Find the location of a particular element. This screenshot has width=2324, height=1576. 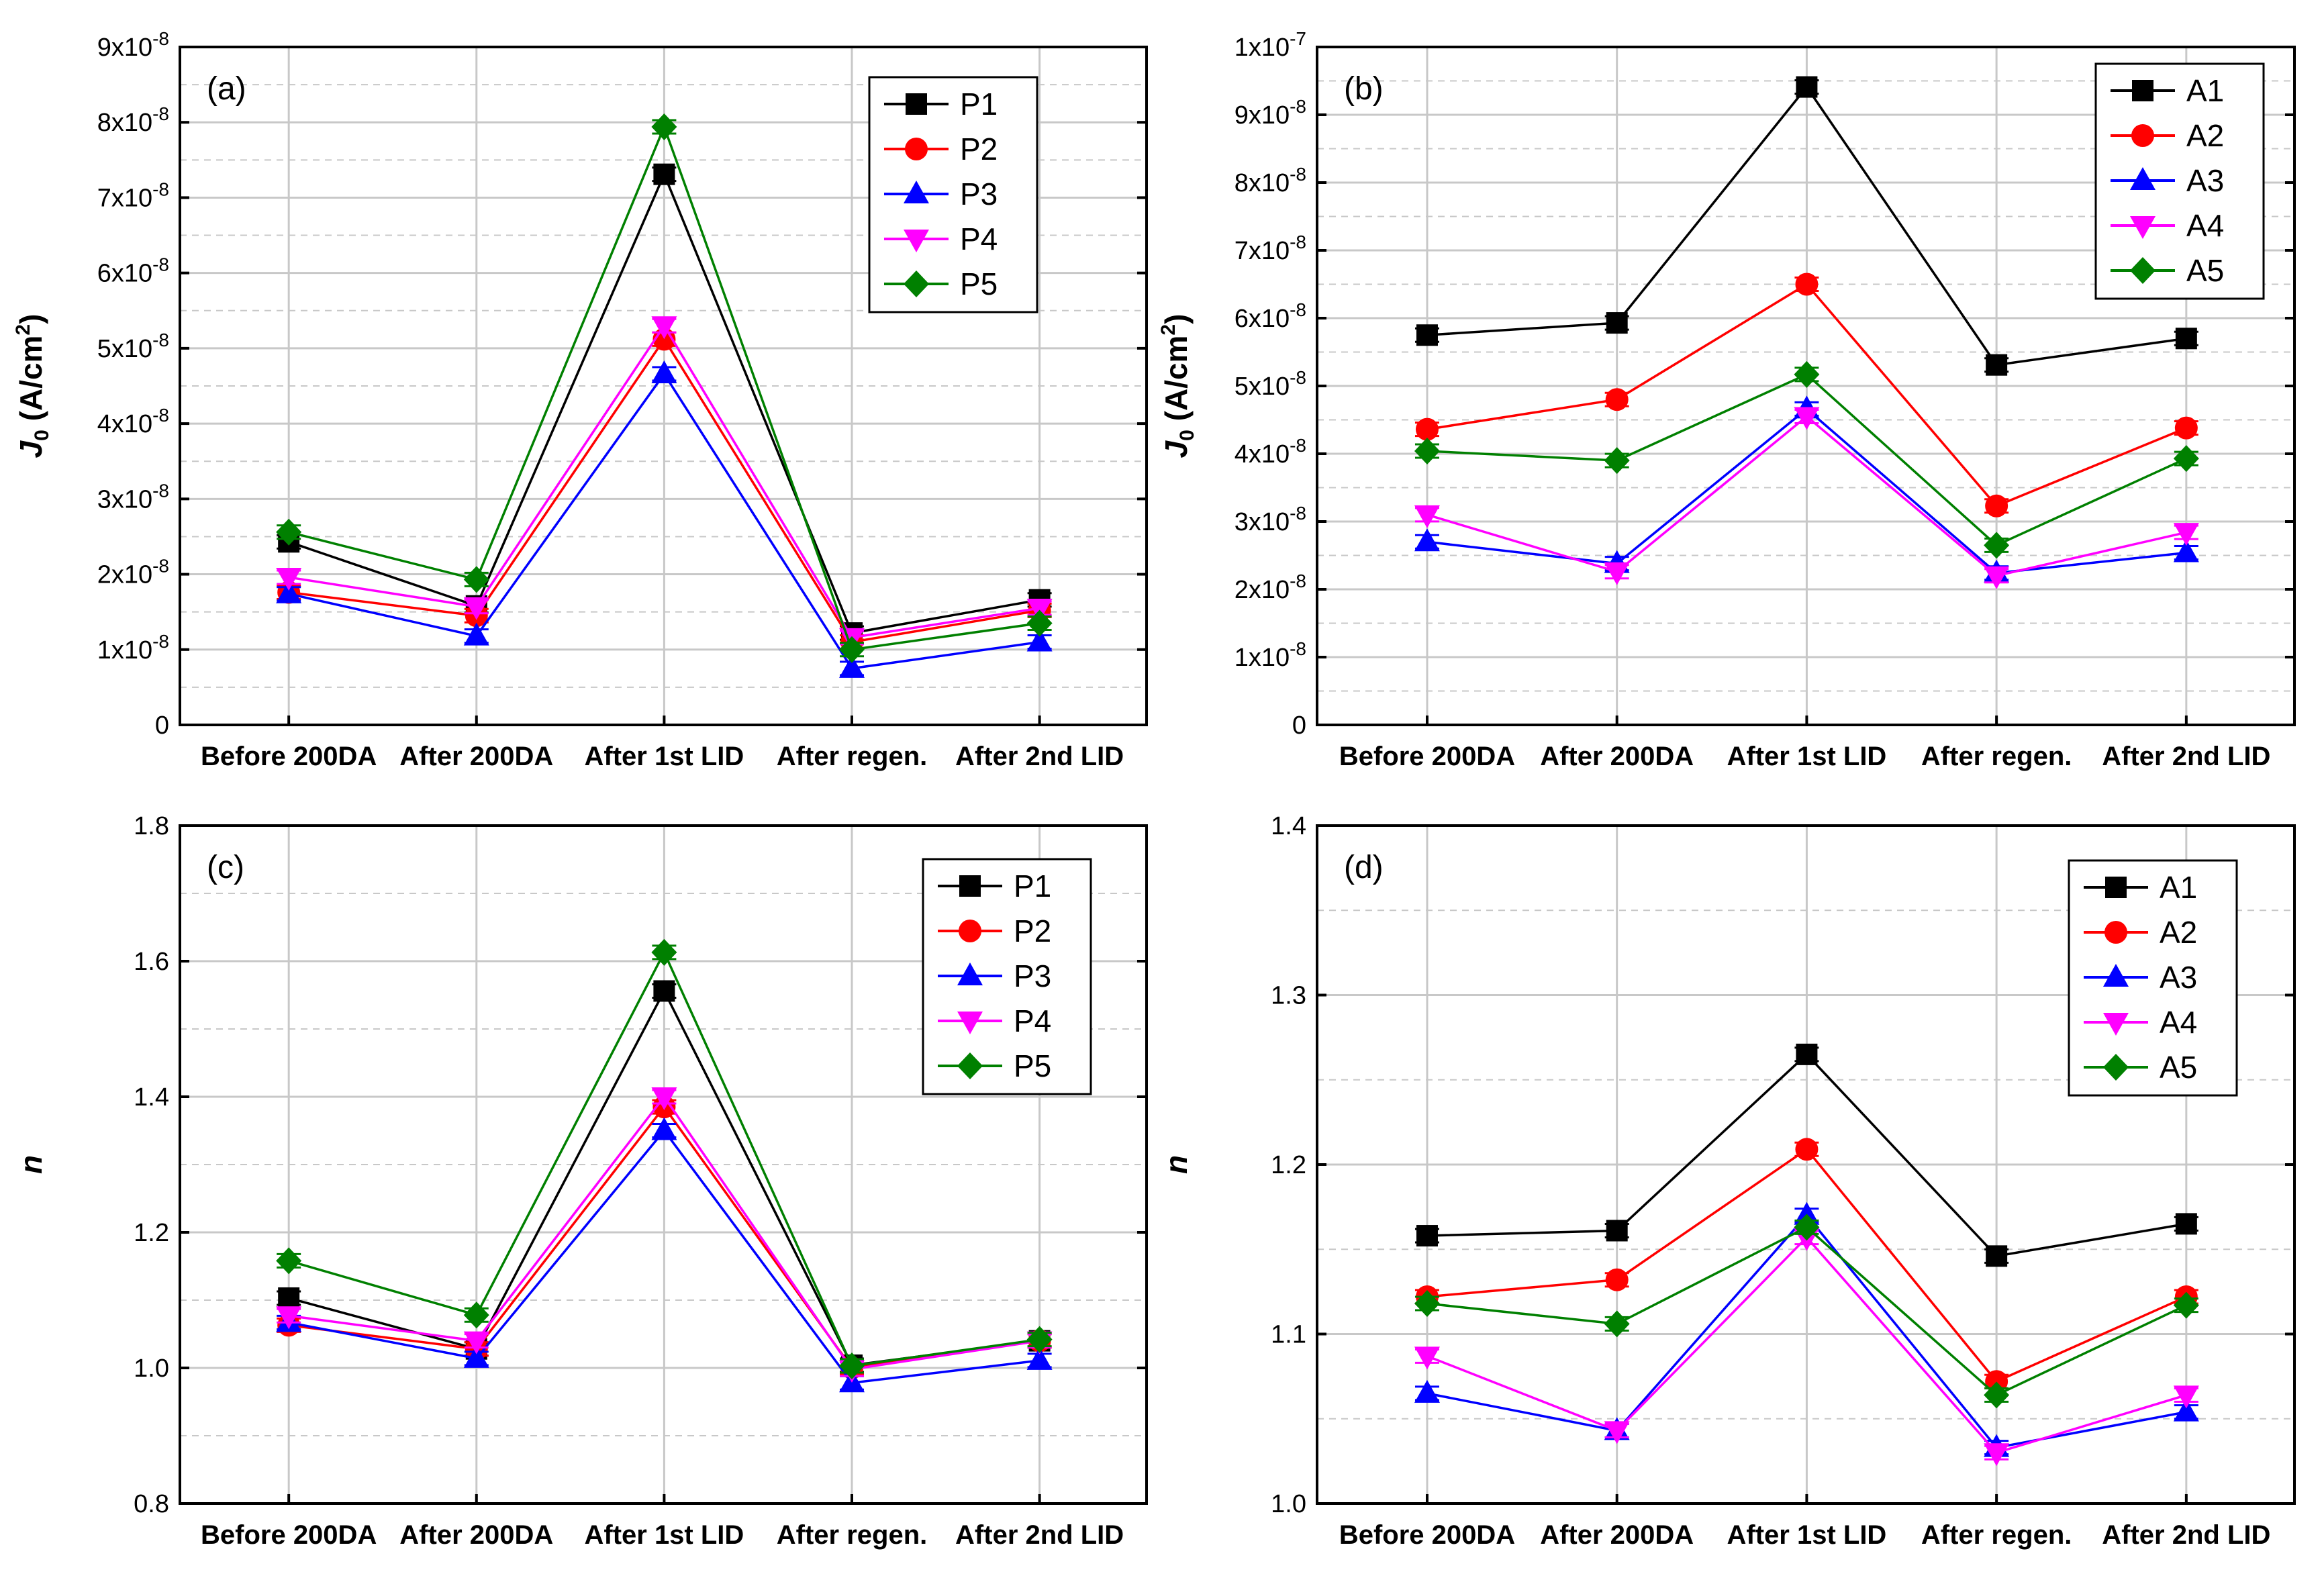

y-tick-label: 4x10⁻⁸ is located at coordinates (1270, 452).